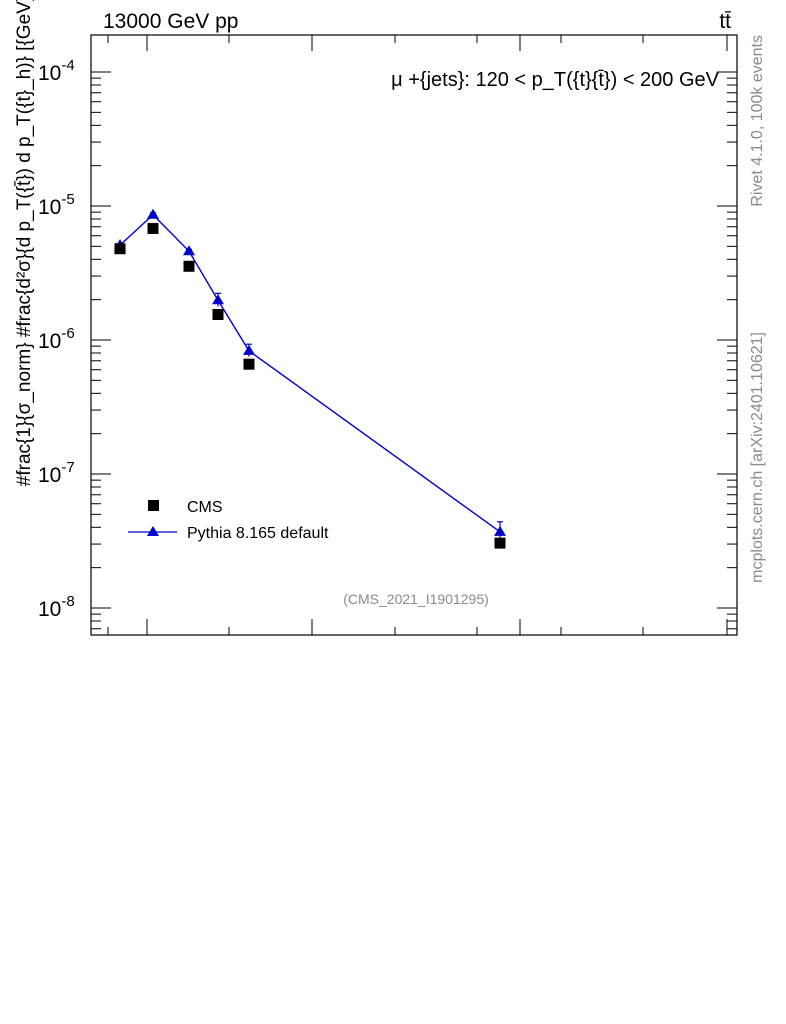 Image resolution: width=786 pixels, height=1024 pixels. What do you see at coordinates (67, 467) in the screenshot?
I see `y-tick-exponent: -7` at bounding box center [67, 467].